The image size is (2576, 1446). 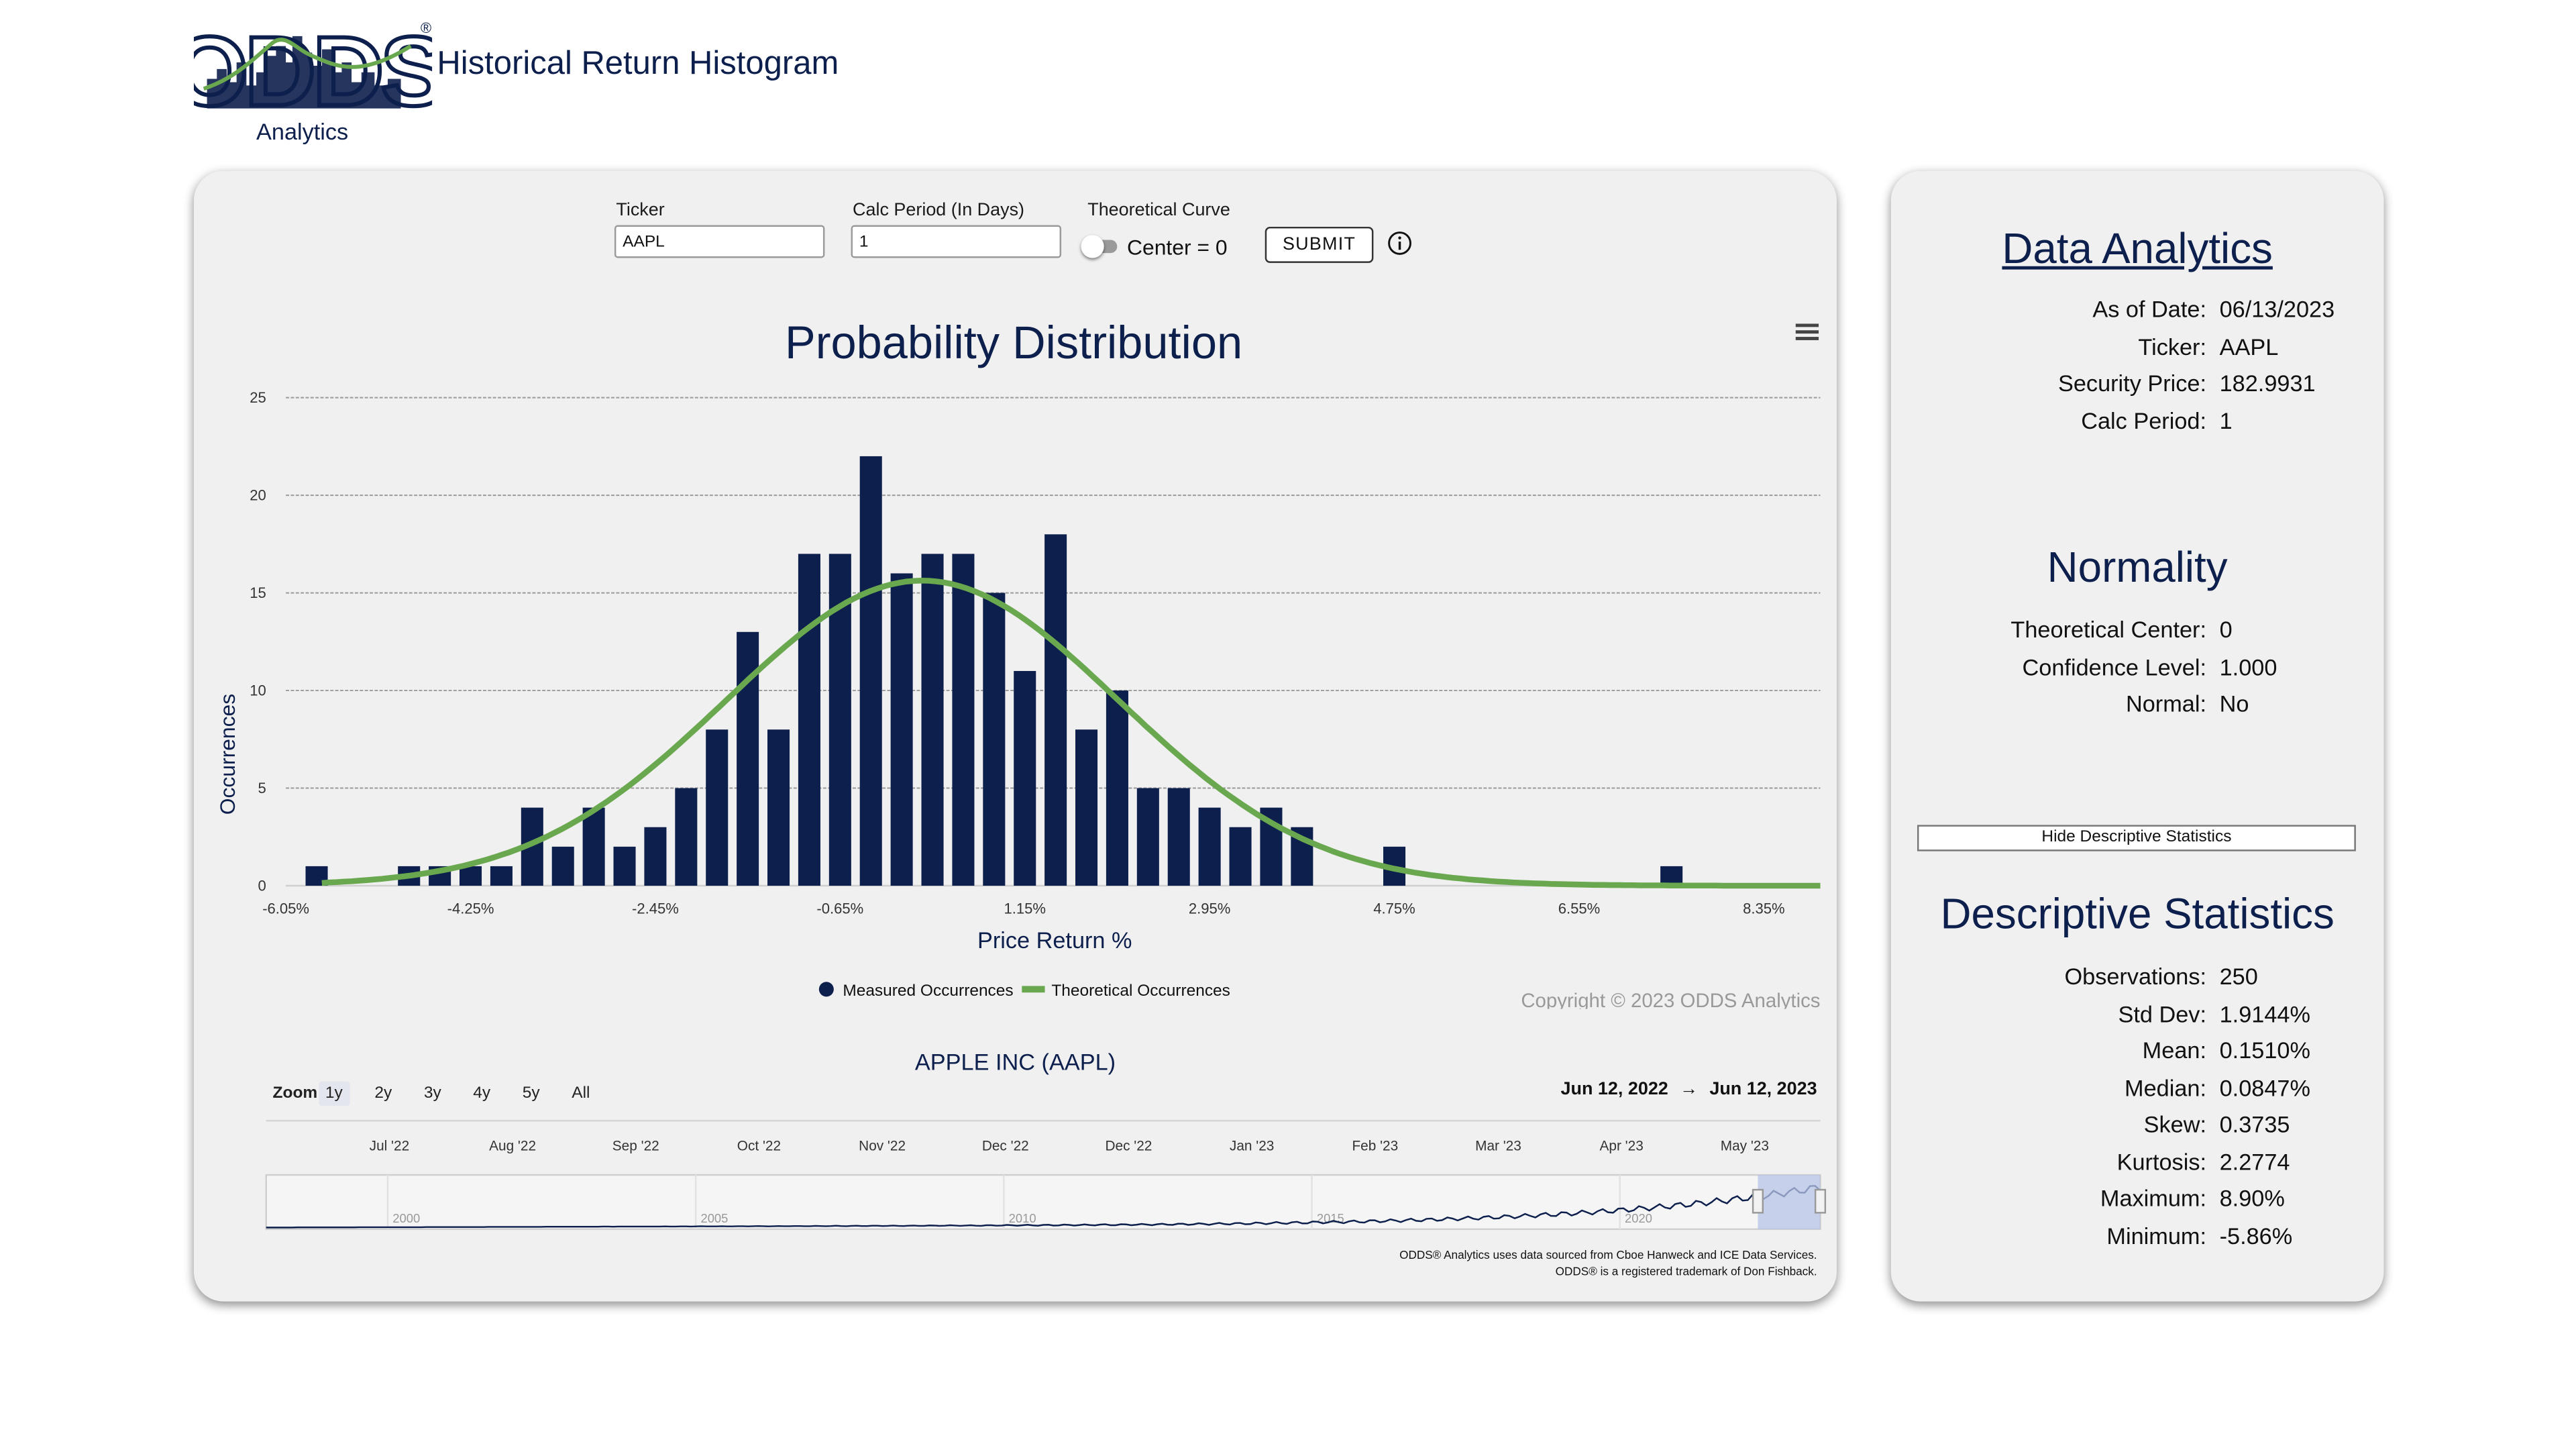 What do you see at coordinates (2248, 667) in the screenshot?
I see `normality-row-value: 1.000` at bounding box center [2248, 667].